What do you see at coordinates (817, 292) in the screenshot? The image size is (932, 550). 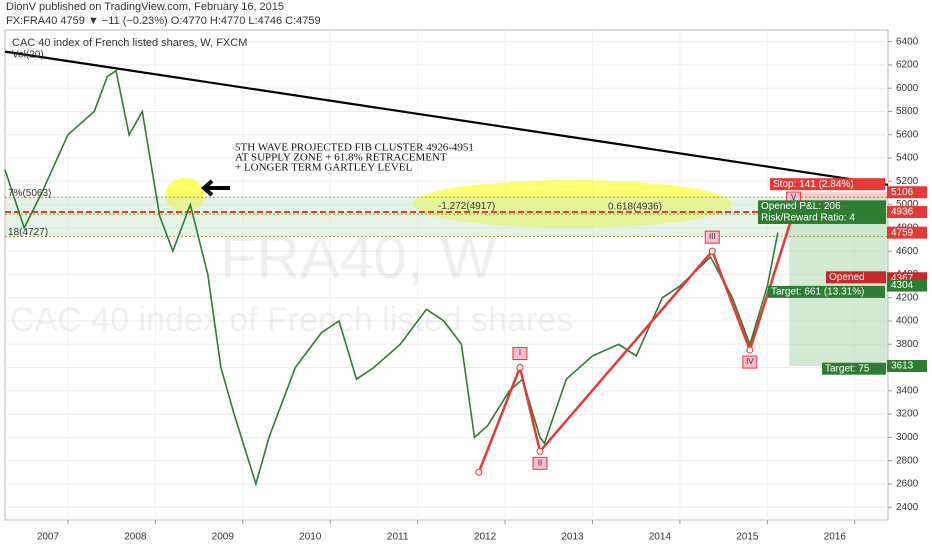 I see `position-label: Target: 661 (13.31%)` at bounding box center [817, 292].